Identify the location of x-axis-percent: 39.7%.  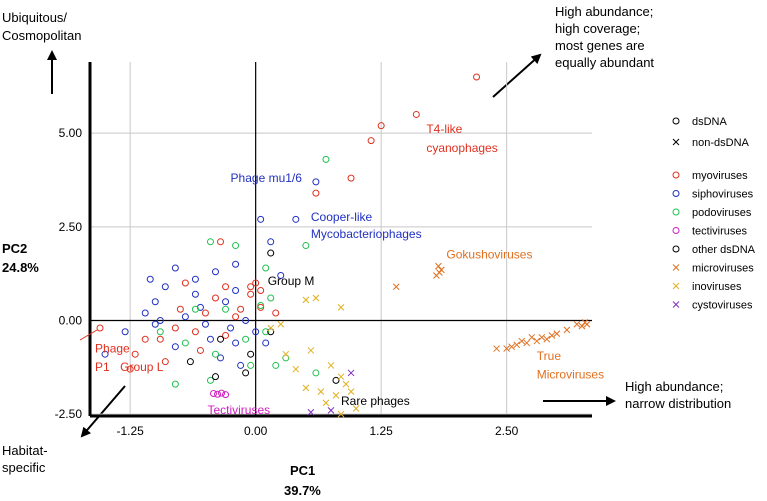
(302, 490).